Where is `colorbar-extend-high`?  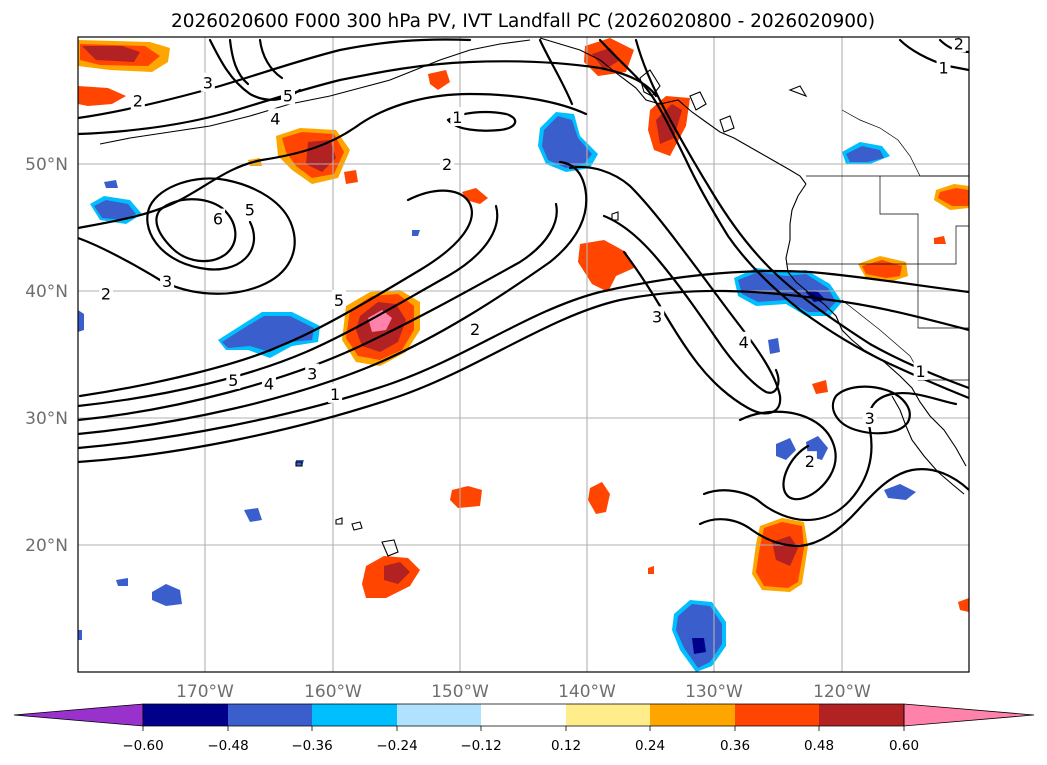
colorbar-extend-high is located at coordinates (969, 715).